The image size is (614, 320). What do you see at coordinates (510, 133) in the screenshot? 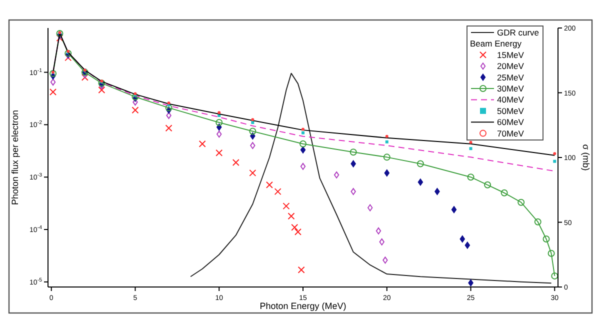
I see `legend-label: 70MeV` at bounding box center [510, 133].